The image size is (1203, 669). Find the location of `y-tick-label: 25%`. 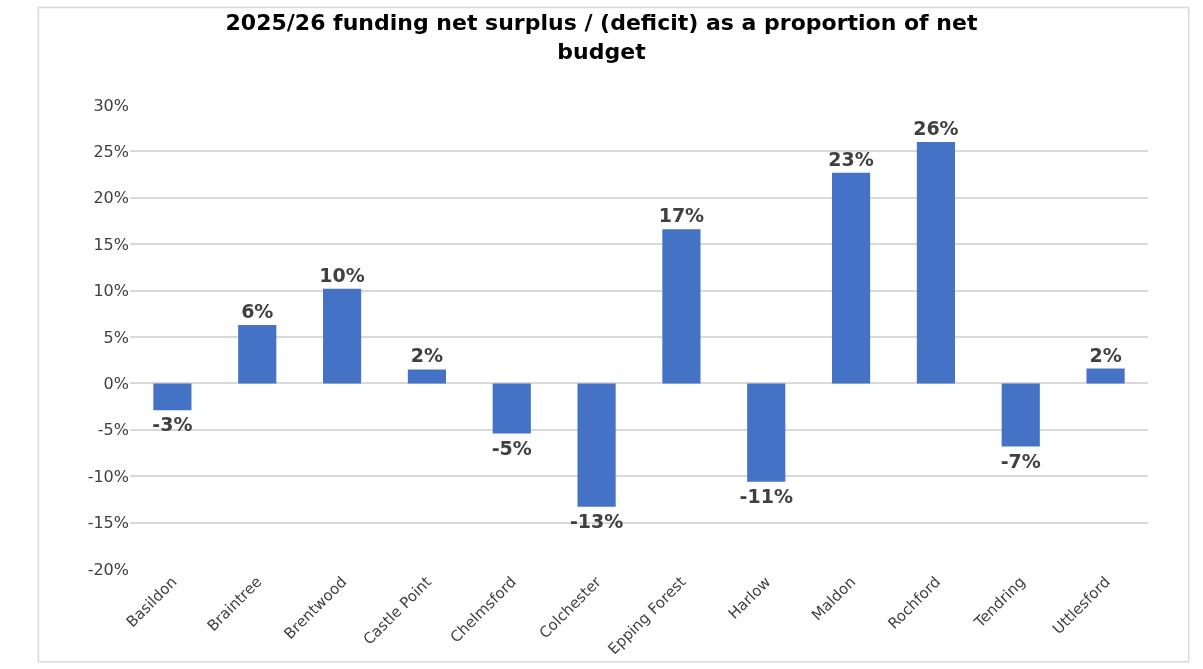

y-tick-label: 25% is located at coordinates (111, 151).